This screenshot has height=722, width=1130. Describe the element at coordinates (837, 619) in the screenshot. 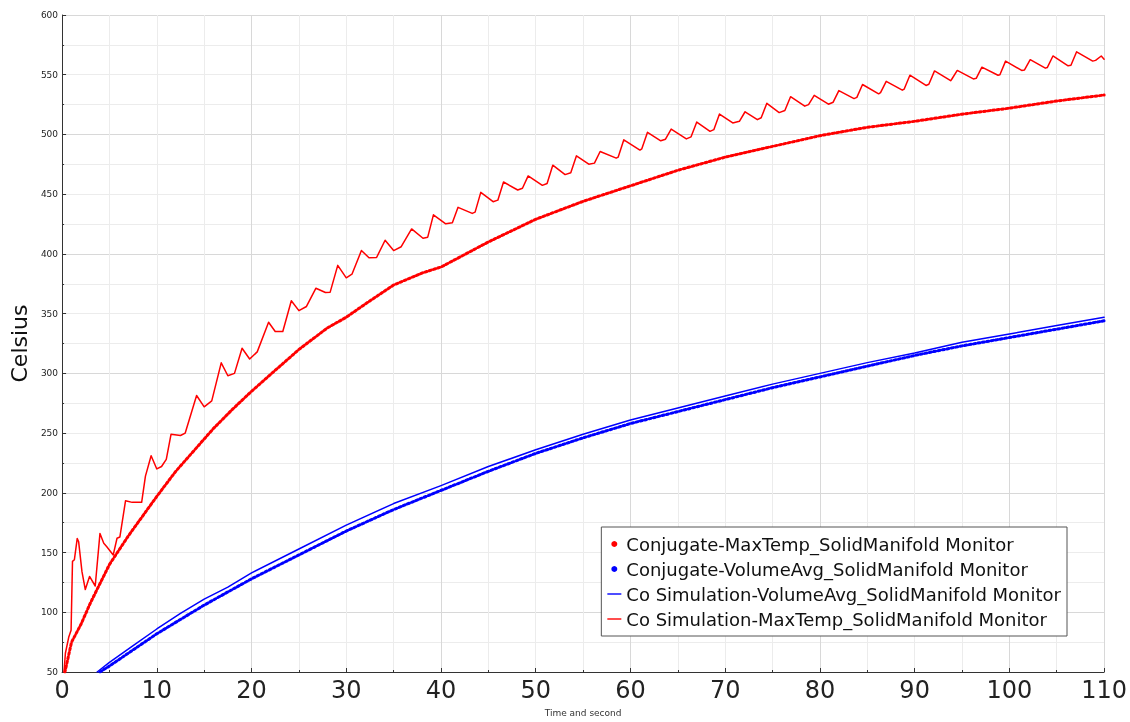

I see `legend-label: Co Simulation-MaxTemp_SolidManifold Monitor` at that location.